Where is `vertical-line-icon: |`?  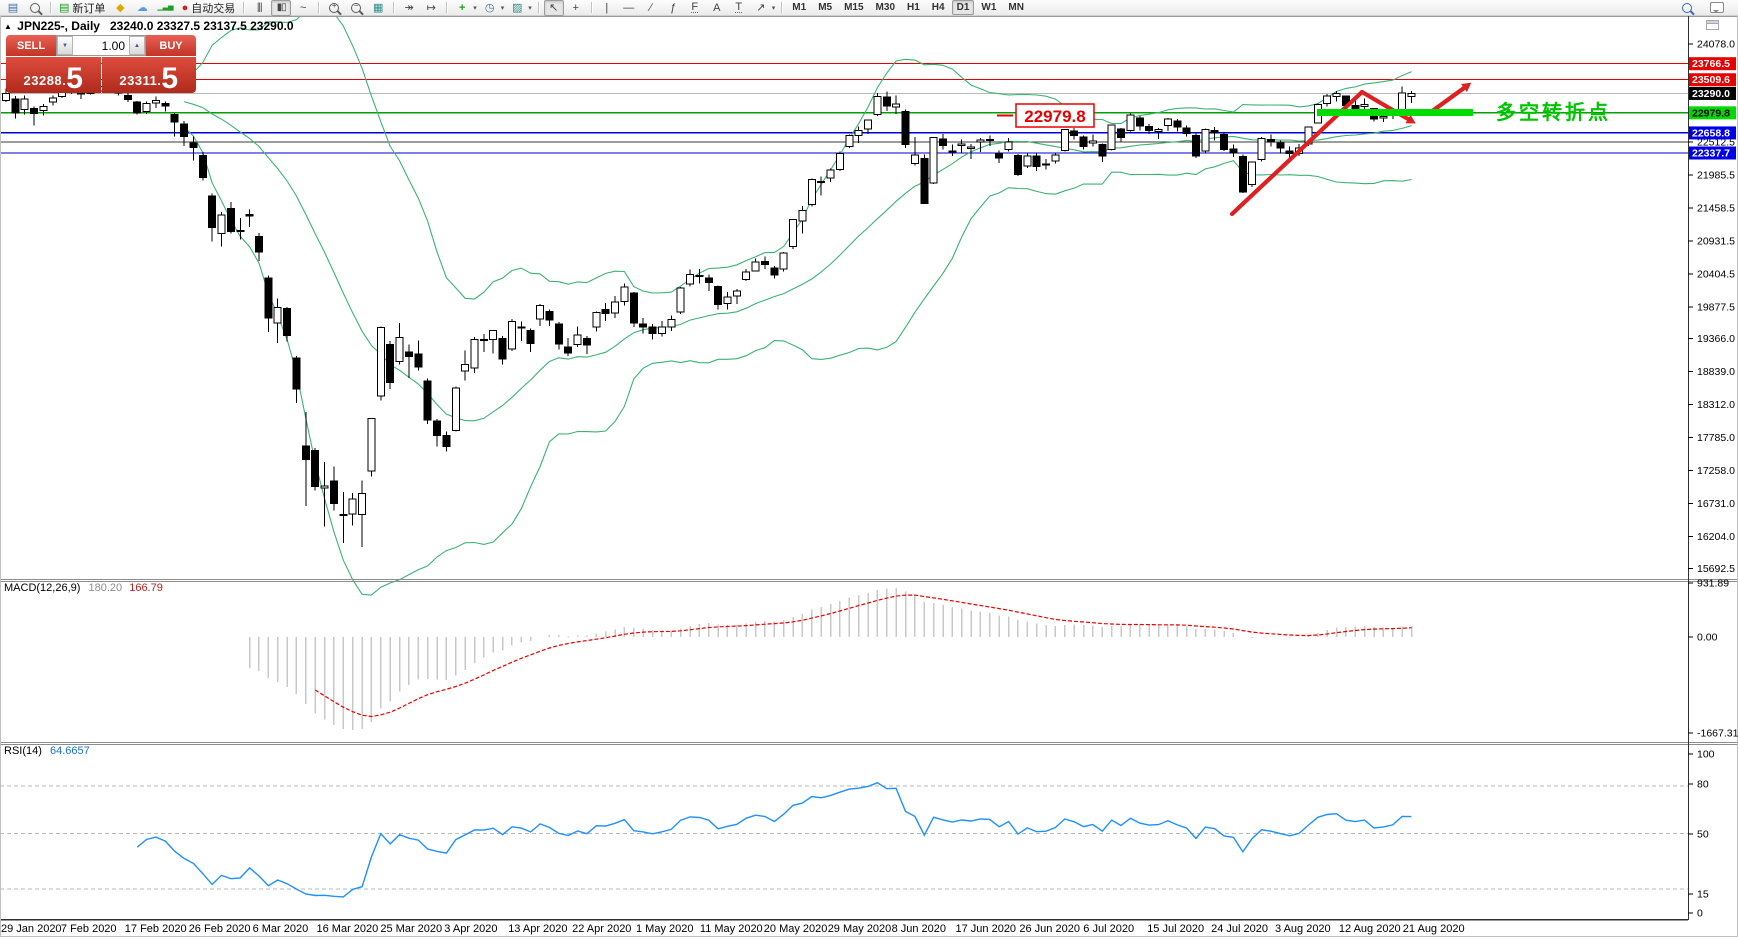
vertical-line-icon: | is located at coordinates (607, 7).